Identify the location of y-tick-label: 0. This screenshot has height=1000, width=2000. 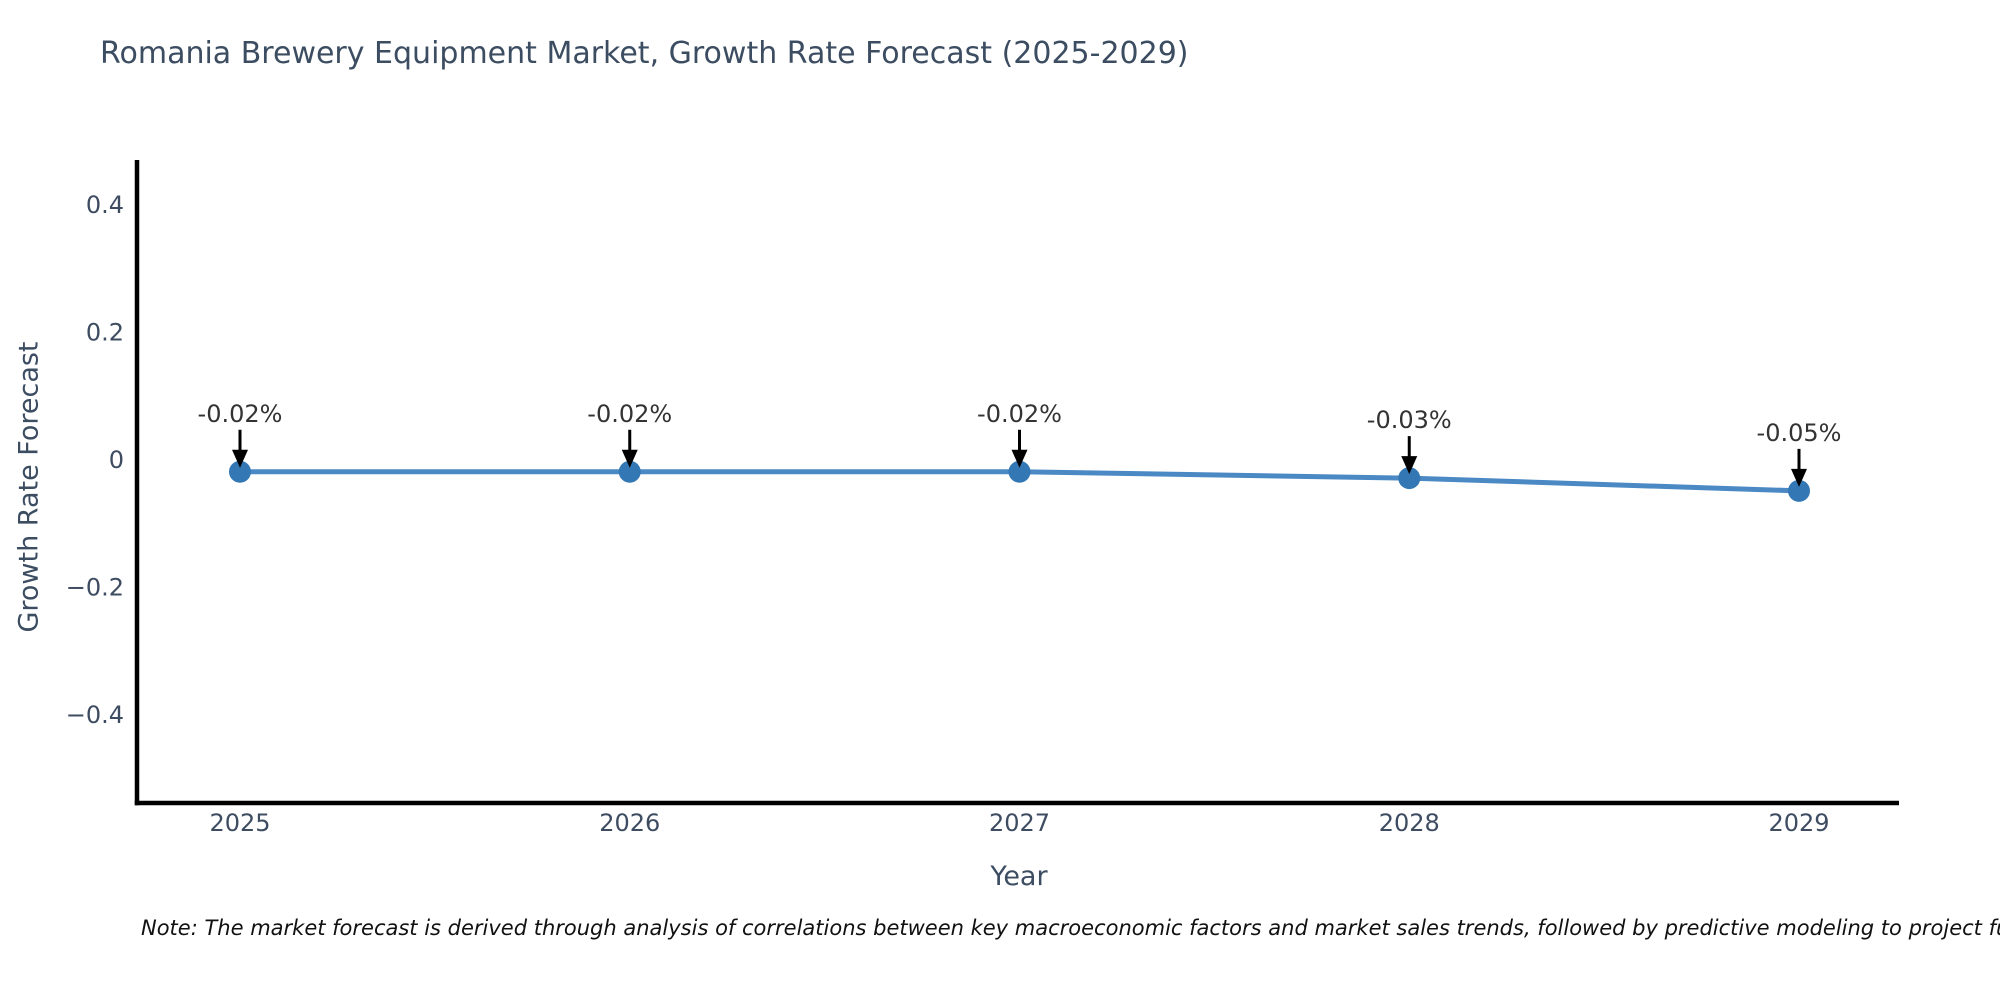
(116, 460).